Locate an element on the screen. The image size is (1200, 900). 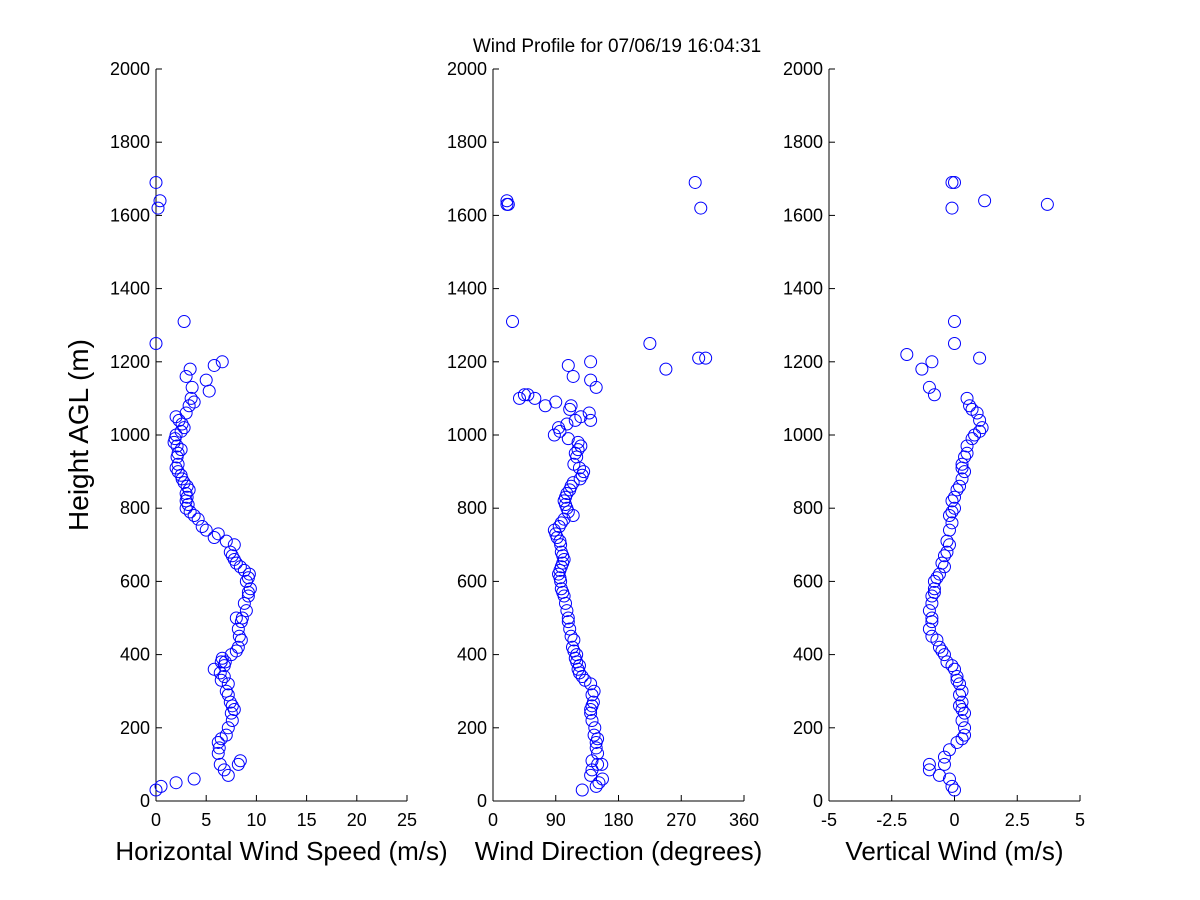
x-axis-label: Horizontal Wind Speed (m/s) is located at coordinates (281, 851).